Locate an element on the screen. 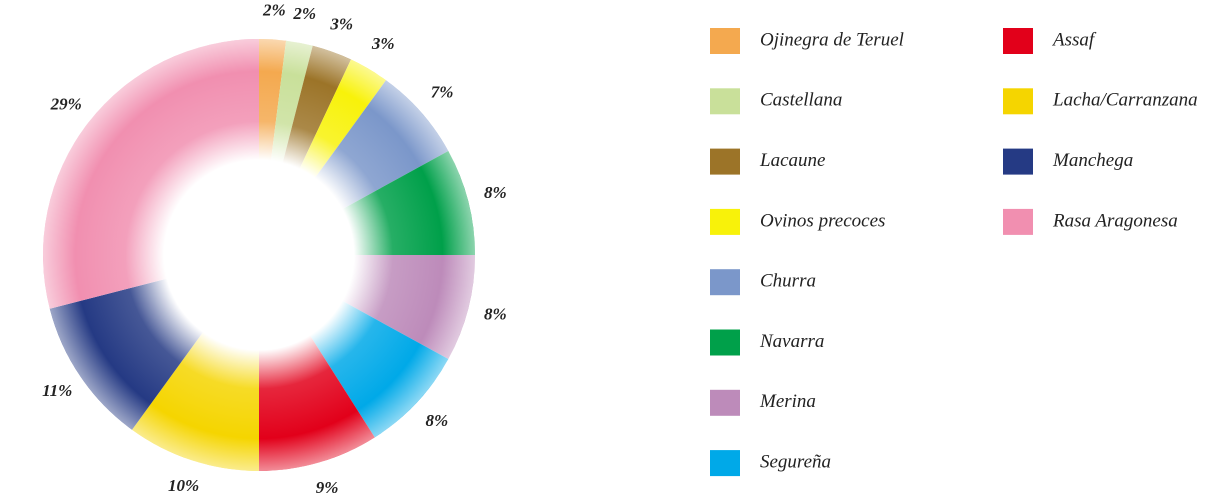 The width and height of the screenshot is (1227, 493). legend-label: Merina is located at coordinates (787, 401).